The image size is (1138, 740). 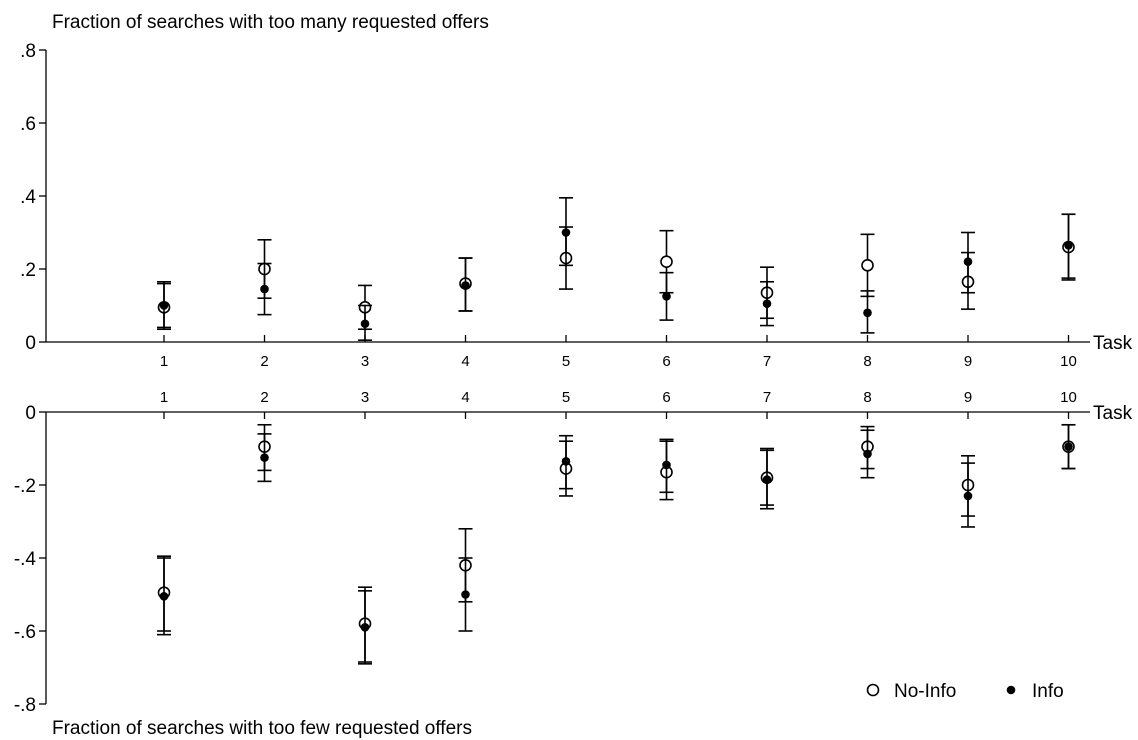 What do you see at coordinates (873, 690) in the screenshot?
I see `legend-no-info-marker` at bounding box center [873, 690].